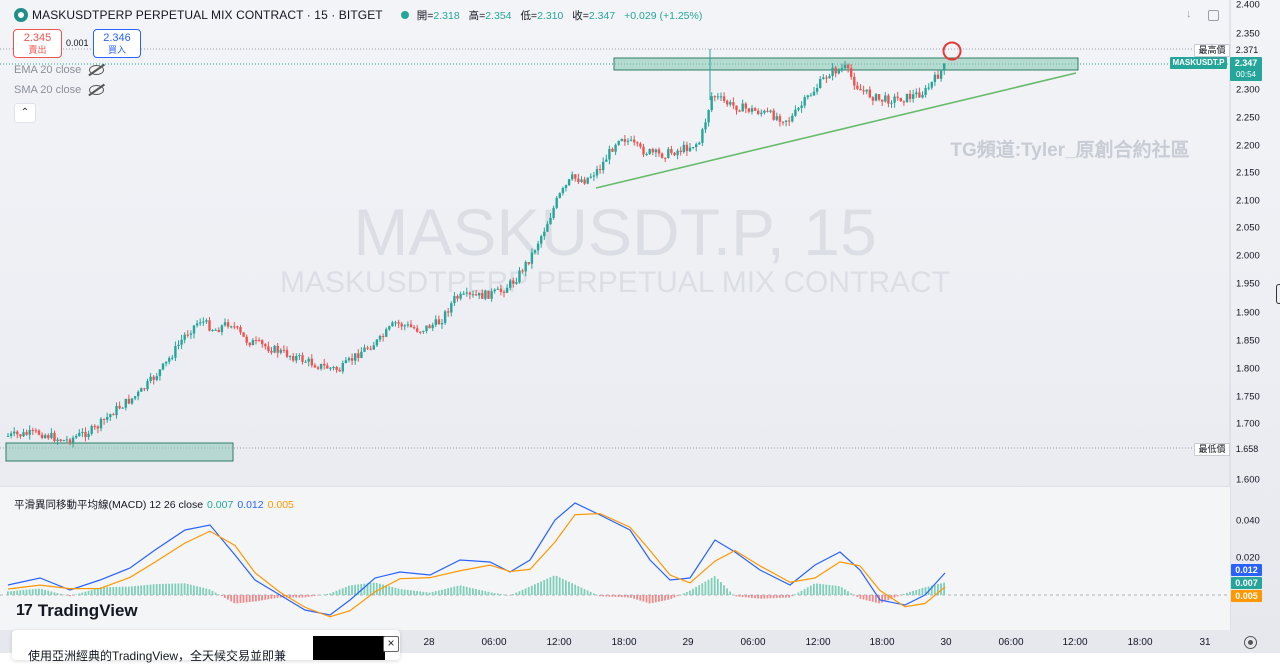  What do you see at coordinates (206, 646) in the screenshot?
I see `promo-banner: 使用亞洲經典的TradingView，全天候交易並即兼 ×` at bounding box center [206, 646].